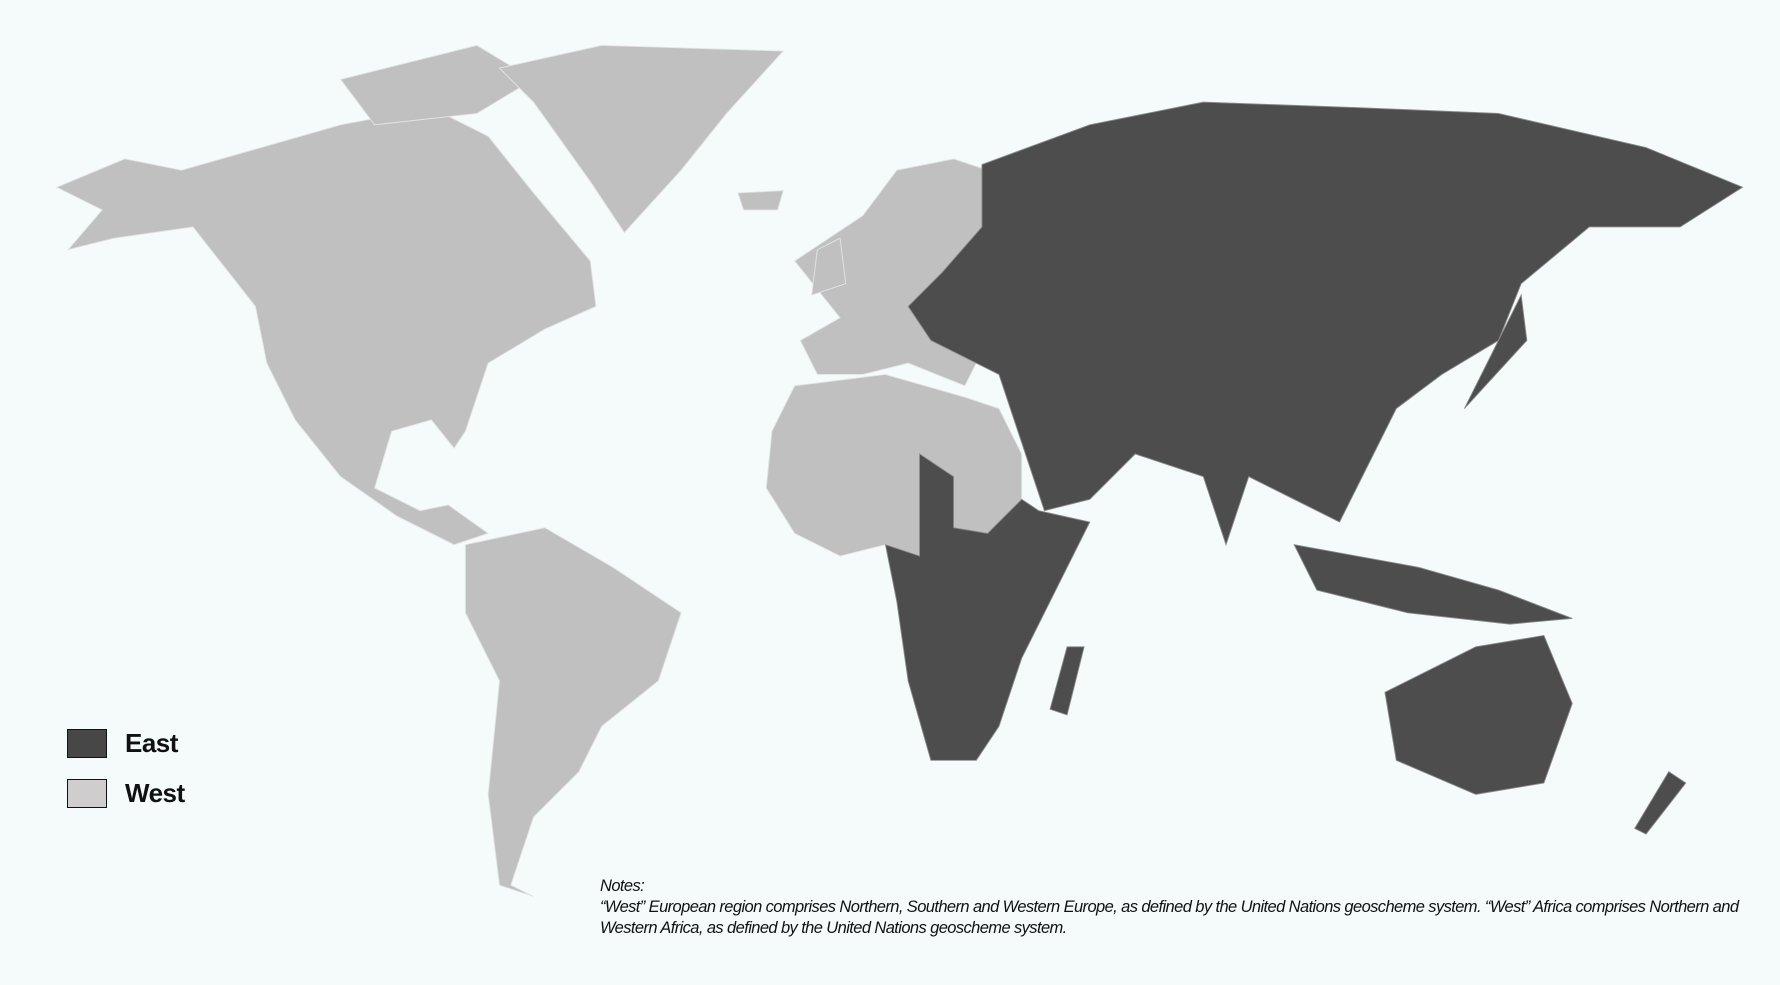 The height and width of the screenshot is (985, 1780). What do you see at coordinates (155, 793) in the screenshot?
I see `legend-label-west: West` at bounding box center [155, 793].